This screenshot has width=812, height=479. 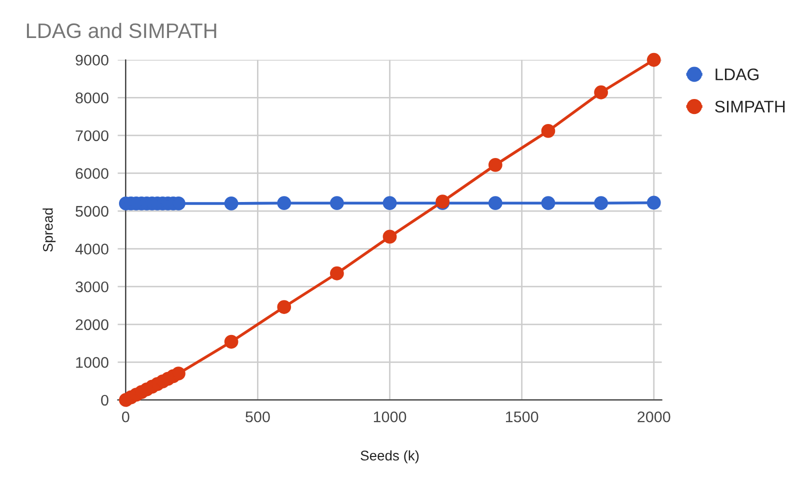 I want to click on legend-label: LDAG, so click(x=737, y=74).